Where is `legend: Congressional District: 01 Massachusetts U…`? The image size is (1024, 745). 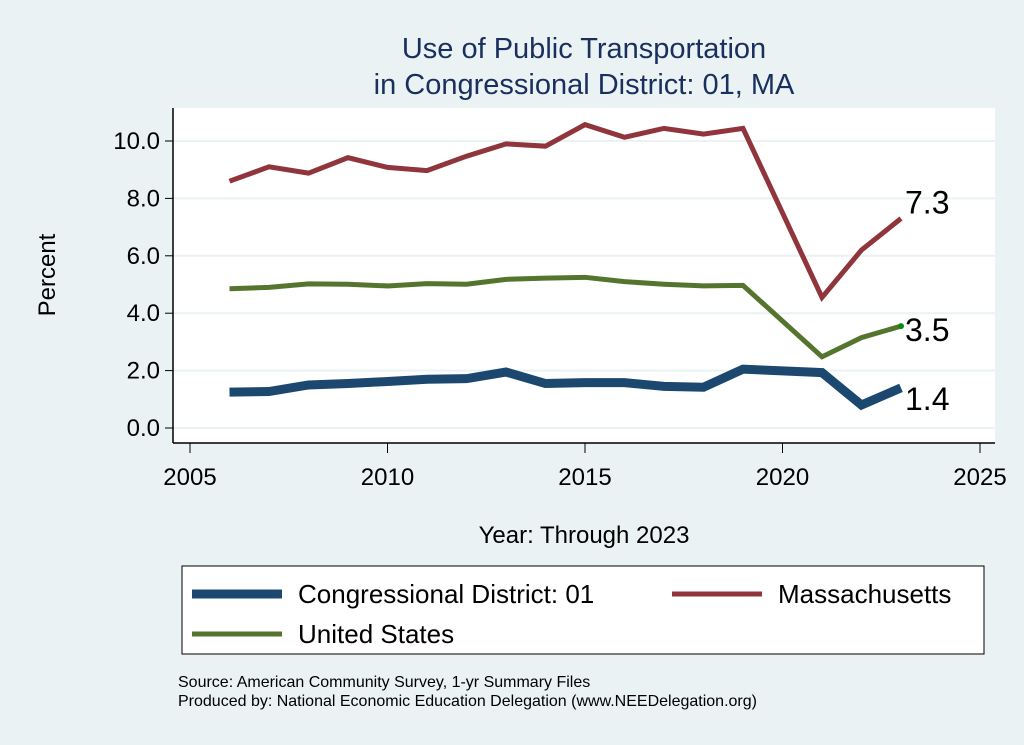 legend: Congressional District: 01 Massachusetts U… is located at coordinates (583, 610).